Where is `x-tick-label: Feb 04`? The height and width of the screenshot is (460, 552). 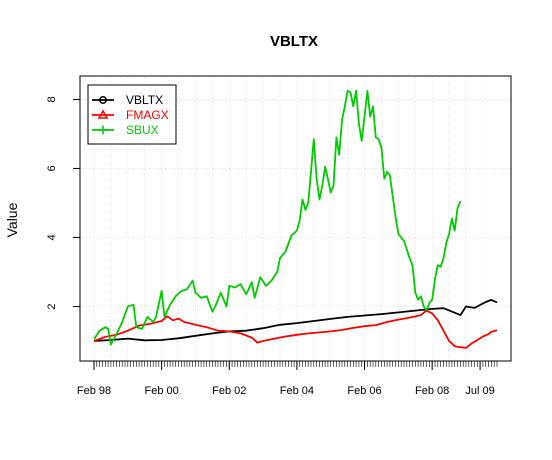 x-tick-label: Feb 04 is located at coordinates (297, 391).